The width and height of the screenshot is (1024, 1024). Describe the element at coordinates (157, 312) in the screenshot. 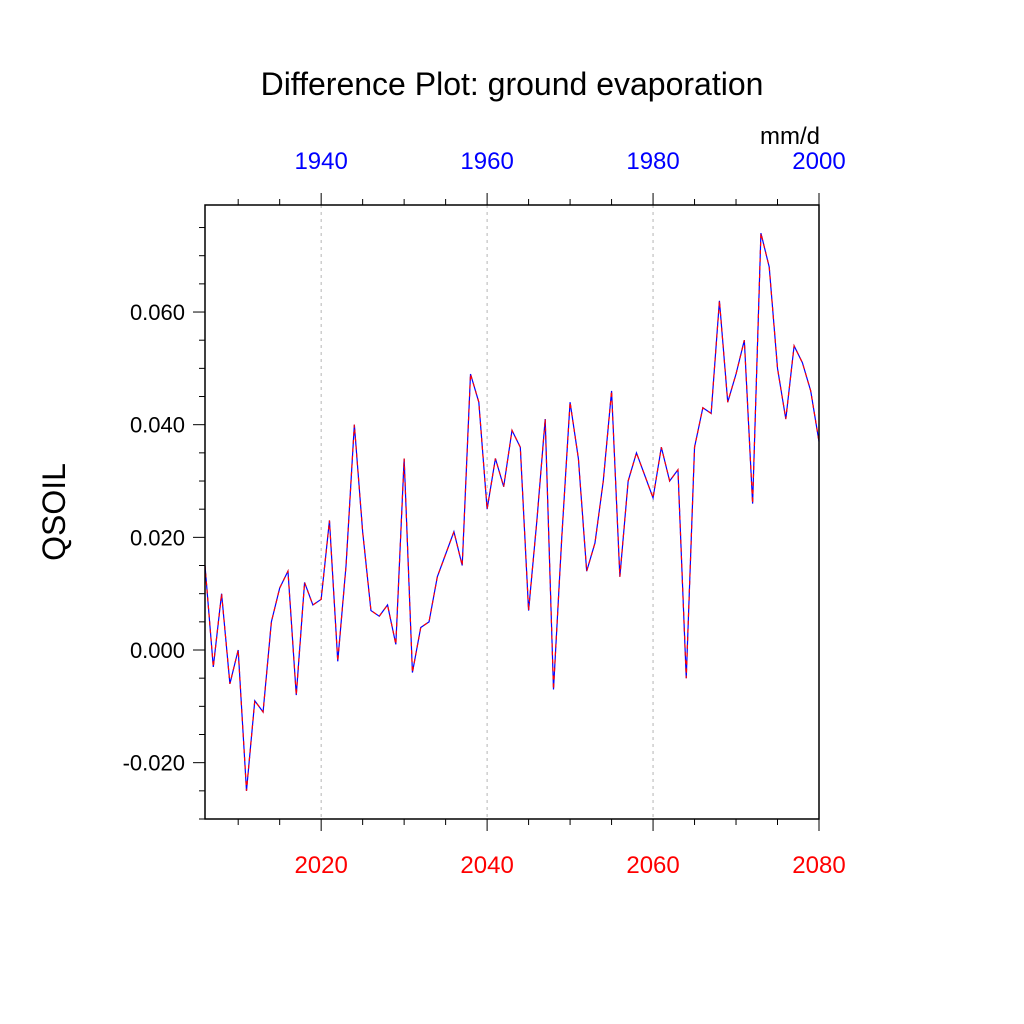

I see `y-tick-label: 0.060` at that location.